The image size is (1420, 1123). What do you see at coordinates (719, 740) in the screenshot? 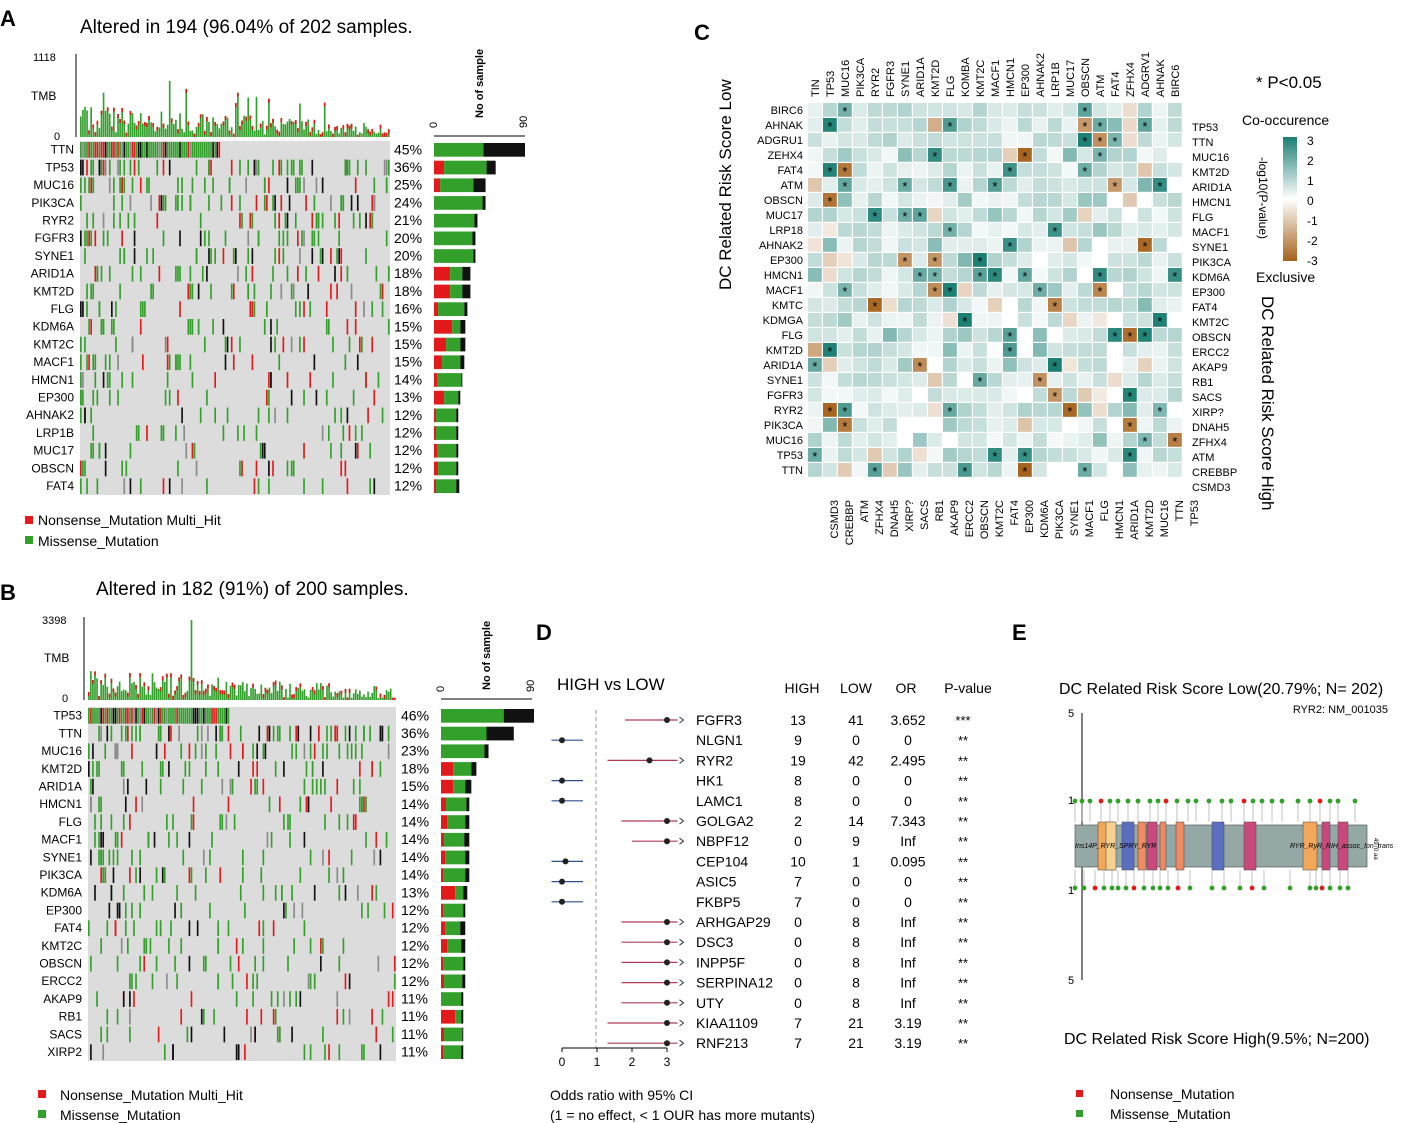
I see `forest-gene: NLGN1` at bounding box center [719, 740].